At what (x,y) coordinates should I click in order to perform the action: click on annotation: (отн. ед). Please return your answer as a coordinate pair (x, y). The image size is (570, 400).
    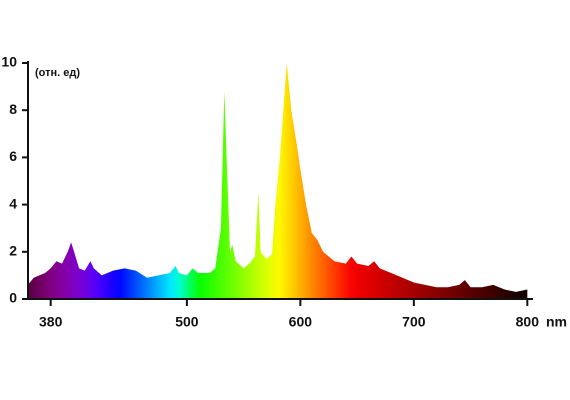
    Looking at the image, I should click on (57, 73).